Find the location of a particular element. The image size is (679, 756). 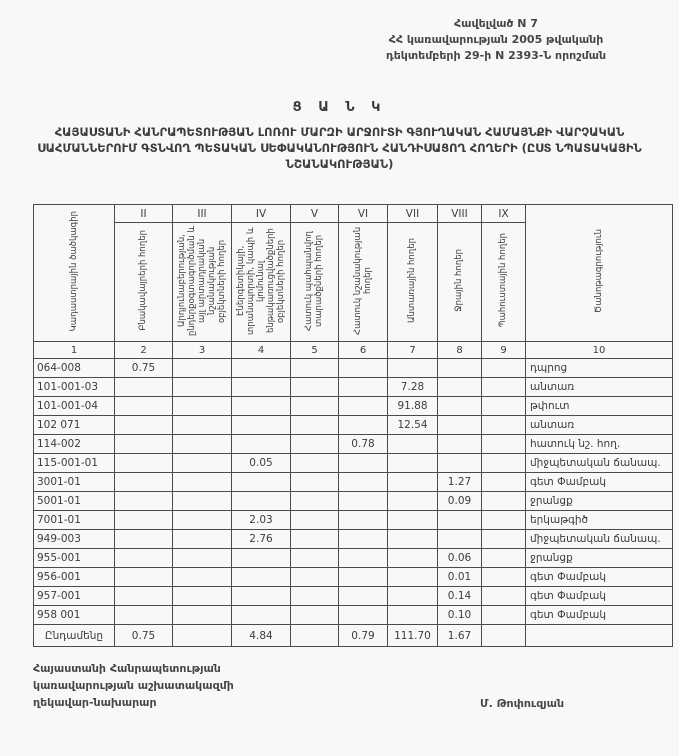

total-value: 1.67 is located at coordinates (459, 635).